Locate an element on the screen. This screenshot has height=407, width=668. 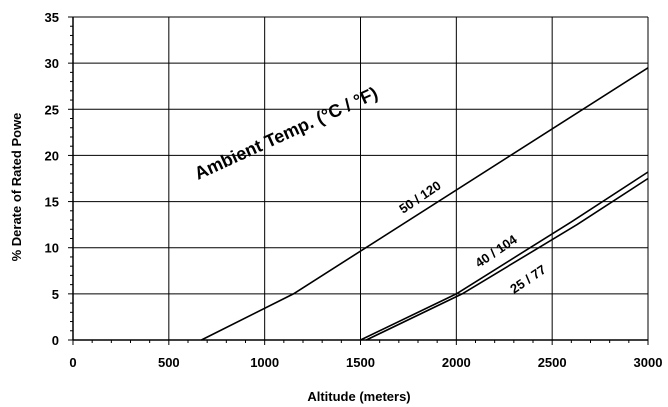
x-axis-label: Altitude (meters) is located at coordinates (358, 396).